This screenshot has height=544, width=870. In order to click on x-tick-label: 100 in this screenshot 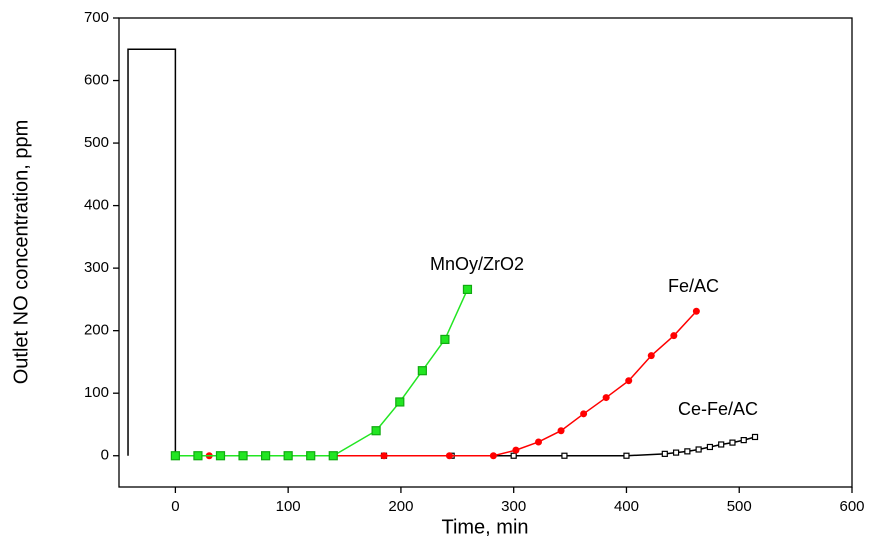, I will do `click(288, 506)`.